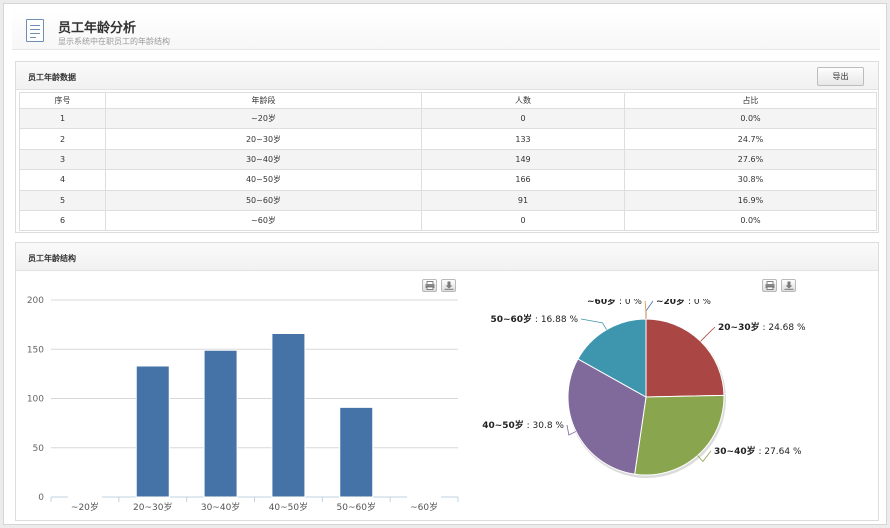 The width and height of the screenshot is (890, 528). I want to click on table-row: 4 40~50岁 166 30.8%, so click(448, 180).